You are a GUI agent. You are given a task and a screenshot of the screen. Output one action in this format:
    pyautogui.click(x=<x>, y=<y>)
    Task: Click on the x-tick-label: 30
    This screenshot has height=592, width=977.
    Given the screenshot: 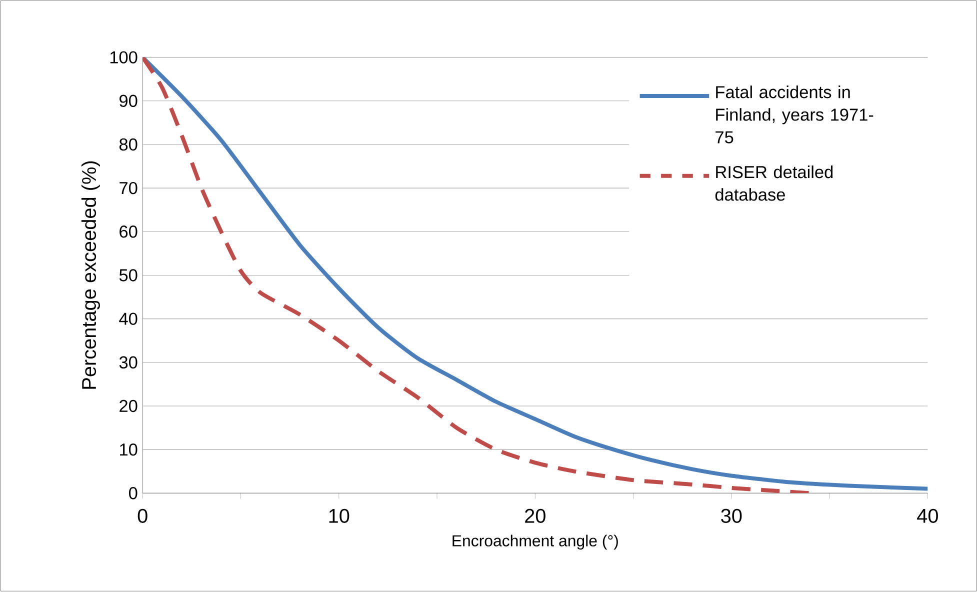 What is the action you would take?
    pyautogui.click(x=731, y=516)
    